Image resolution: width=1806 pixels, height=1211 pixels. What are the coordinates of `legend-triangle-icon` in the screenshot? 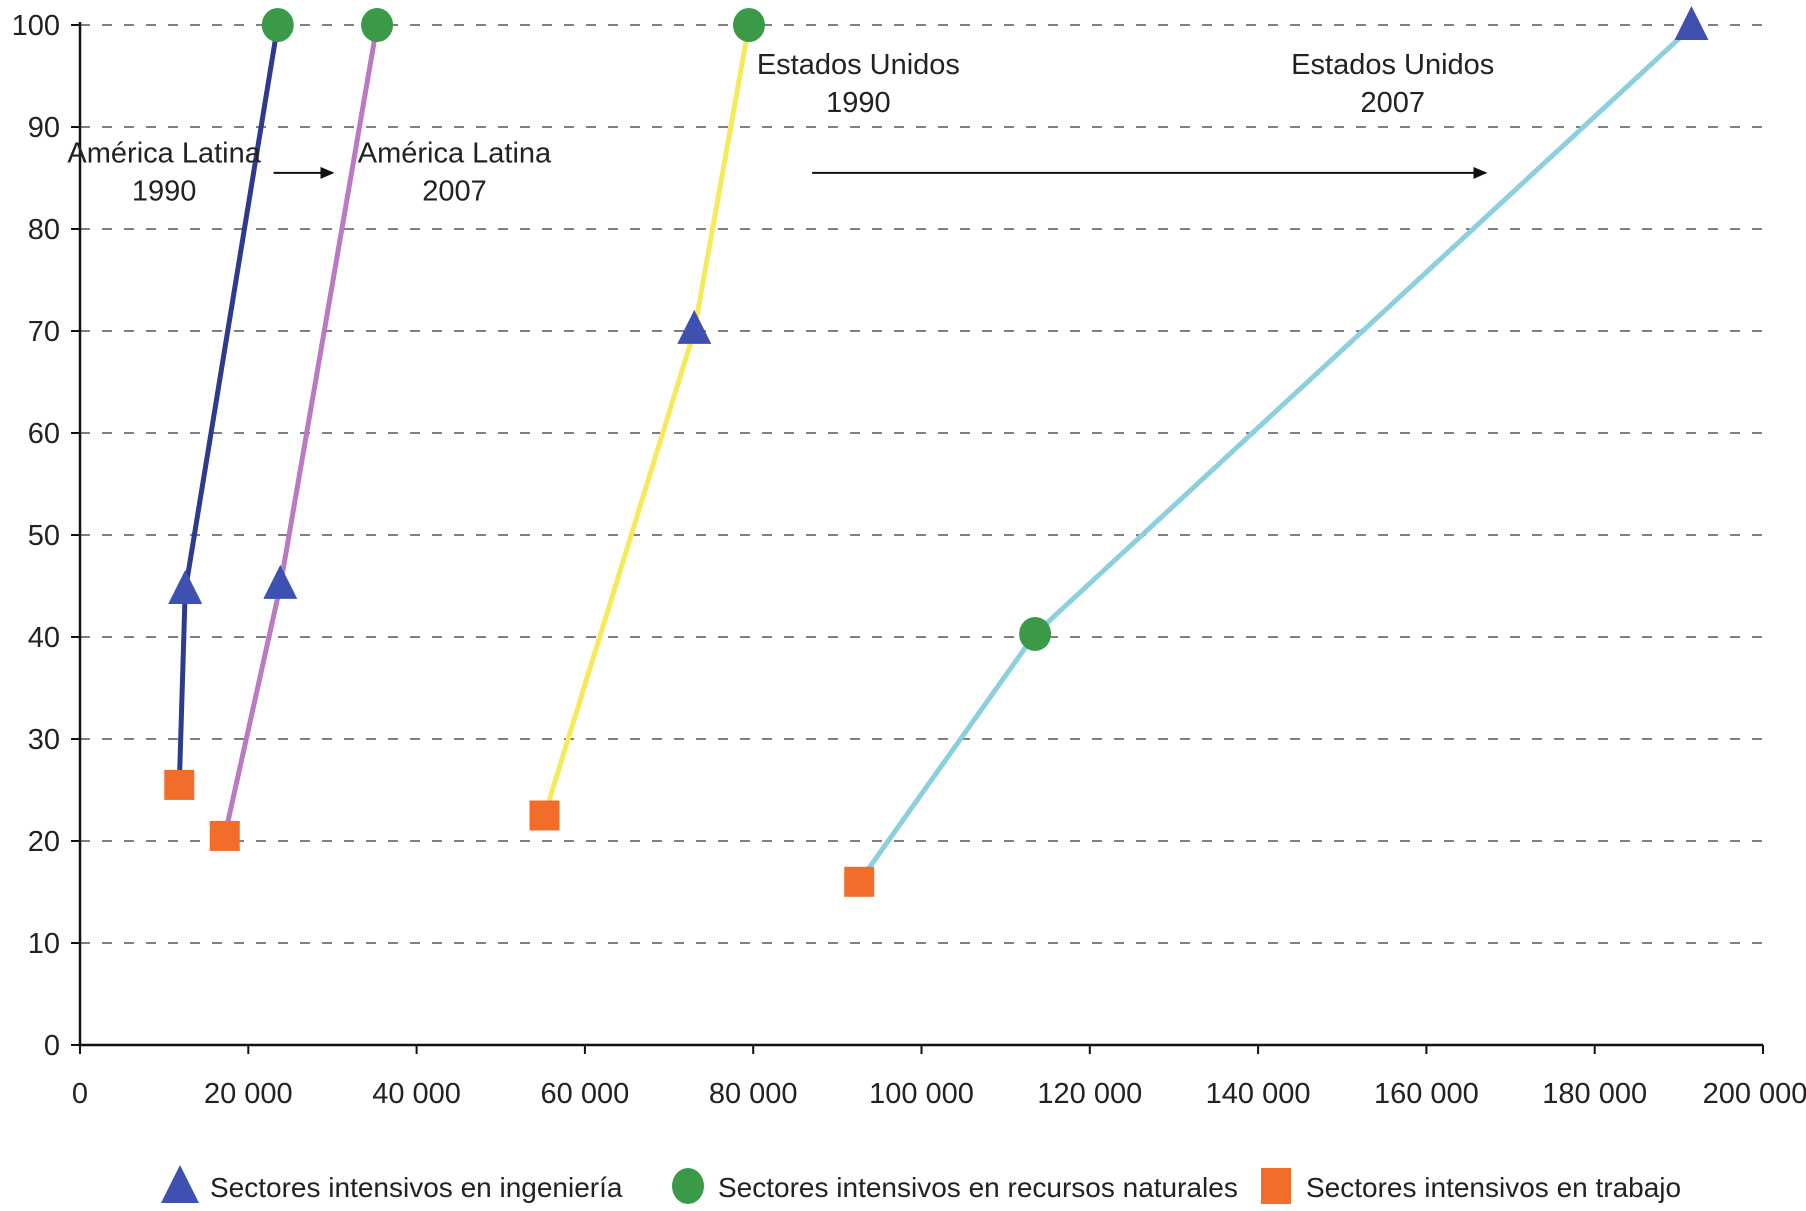 It's located at (180, 1184).